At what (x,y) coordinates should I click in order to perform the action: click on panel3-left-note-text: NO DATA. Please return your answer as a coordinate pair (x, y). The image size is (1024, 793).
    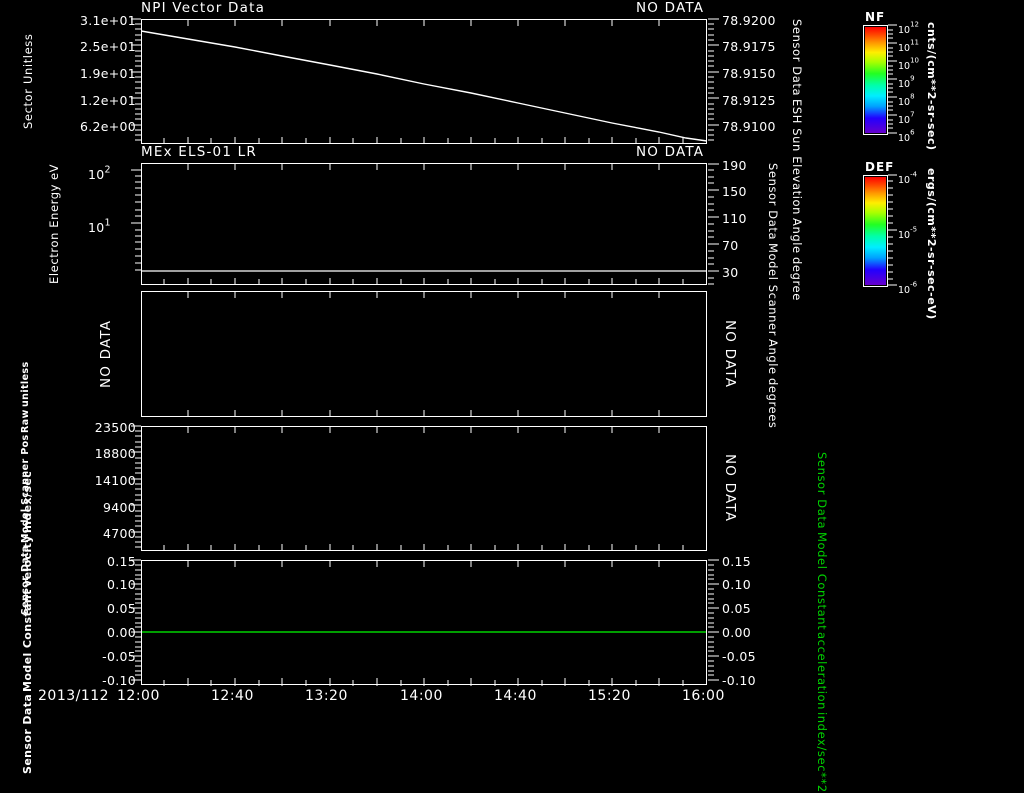
    Looking at the image, I should click on (106, 354).